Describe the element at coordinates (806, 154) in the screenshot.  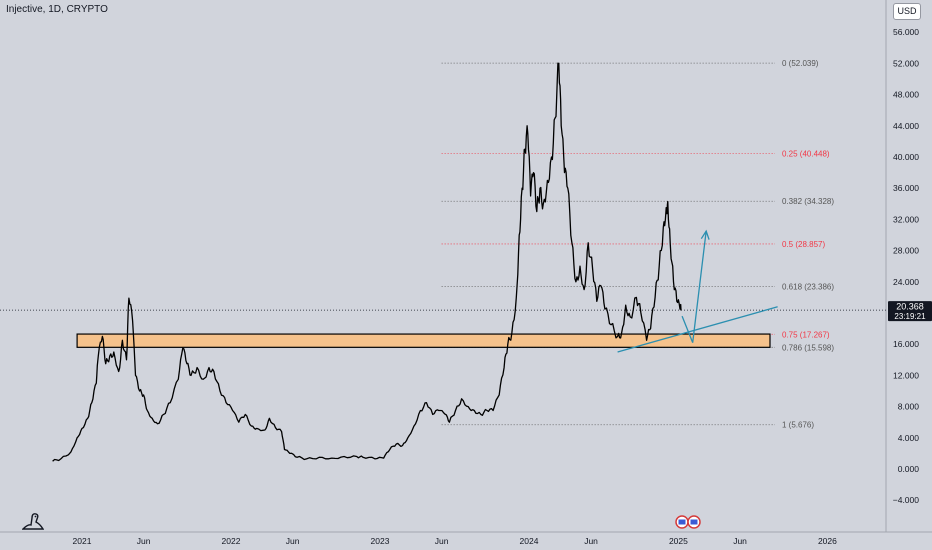
I see `fib-level-label: 0.25 (40.448)` at that location.